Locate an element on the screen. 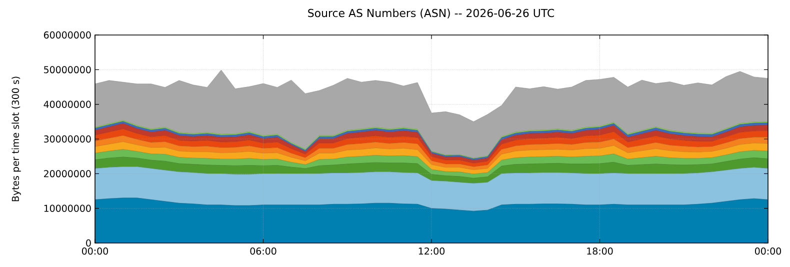 This screenshot has height=267, width=790. y-axis-title: Bytes per time slot (300 s) is located at coordinates (16, 139).